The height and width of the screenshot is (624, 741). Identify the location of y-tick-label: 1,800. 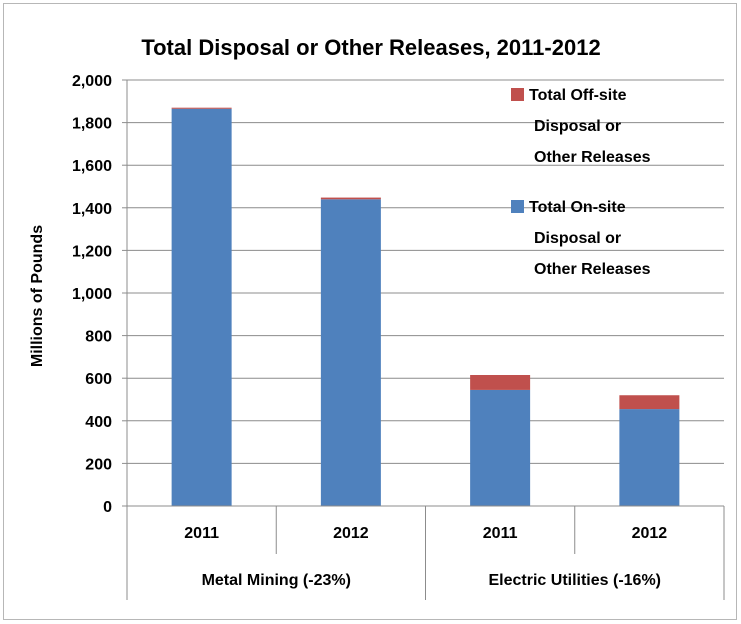
(92, 124).